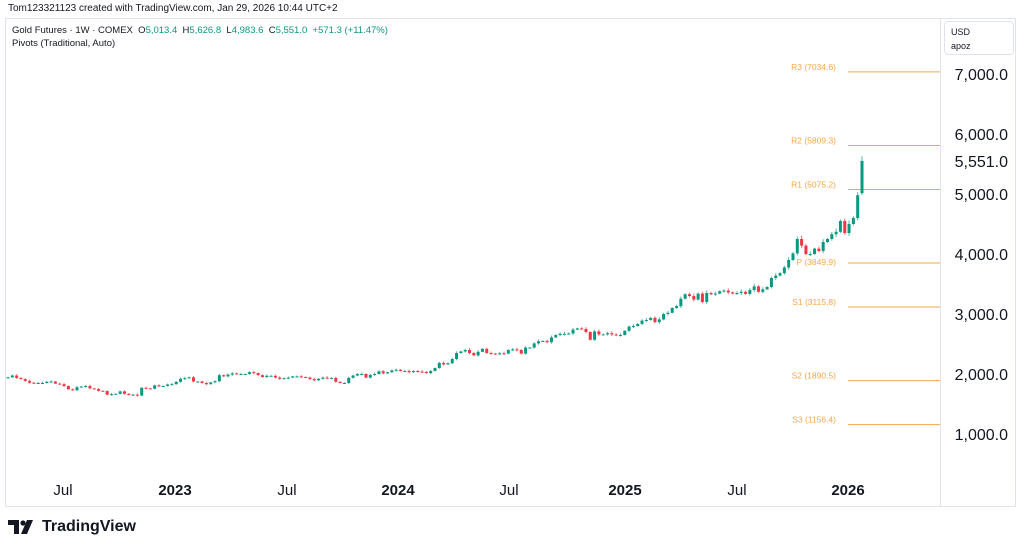 This screenshot has height=550, width=1024. I want to click on currency-box: USD apoz, so click(979, 38).